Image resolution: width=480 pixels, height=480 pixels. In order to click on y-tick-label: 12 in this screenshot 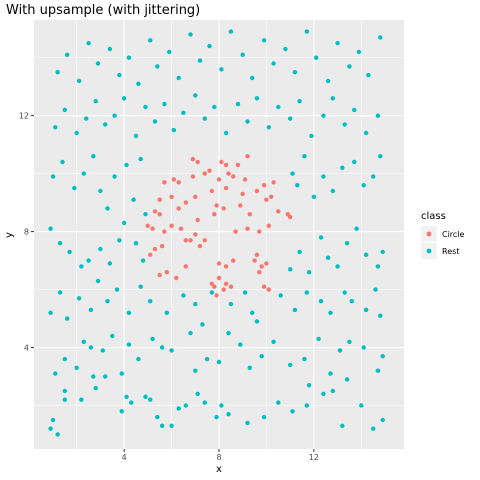, I will do `click(24, 116)`.